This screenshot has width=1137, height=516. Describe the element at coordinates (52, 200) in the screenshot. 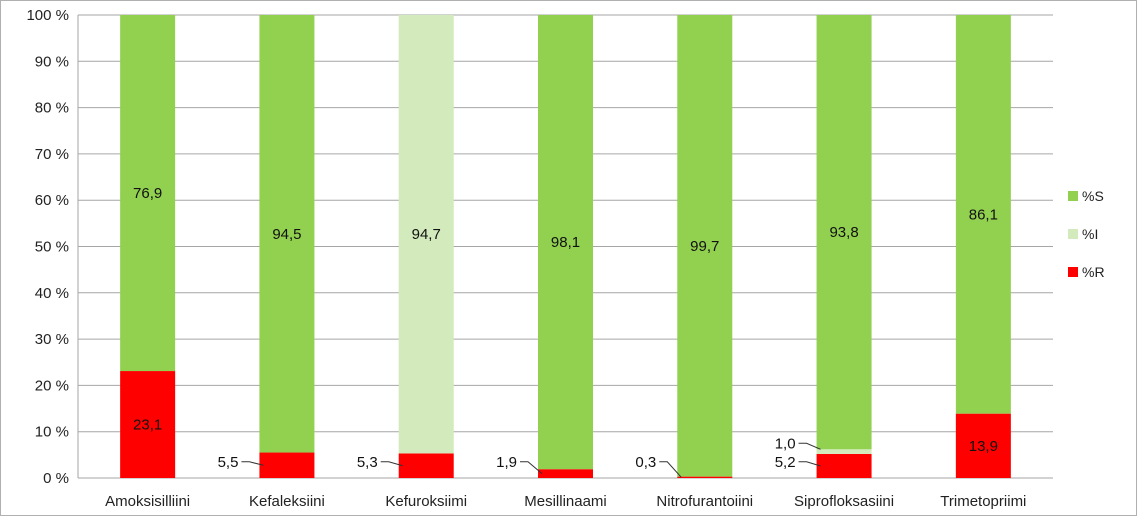

I see `y-tick-label: 60 %` at that location.